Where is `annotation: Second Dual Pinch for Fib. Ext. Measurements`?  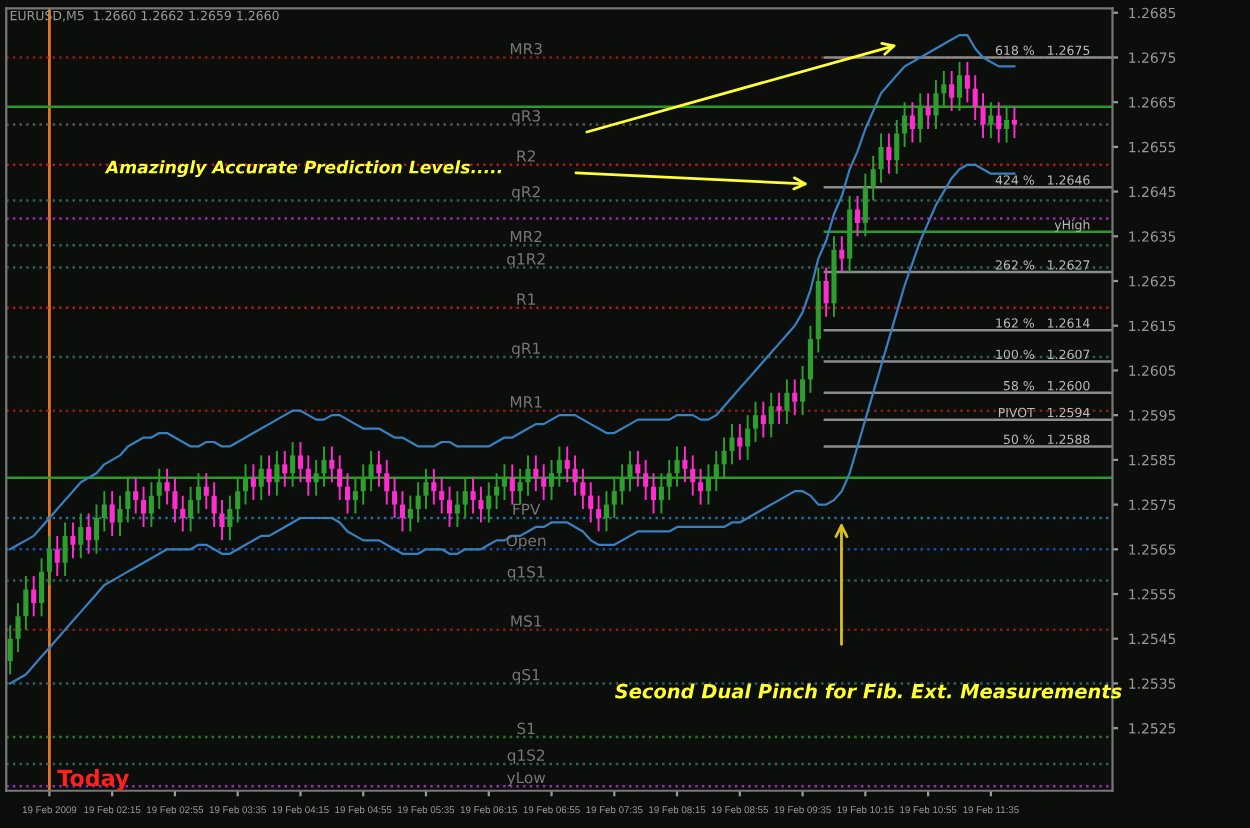 annotation: Second Dual Pinch for Fib. Ext. Measurements is located at coordinates (868, 691).